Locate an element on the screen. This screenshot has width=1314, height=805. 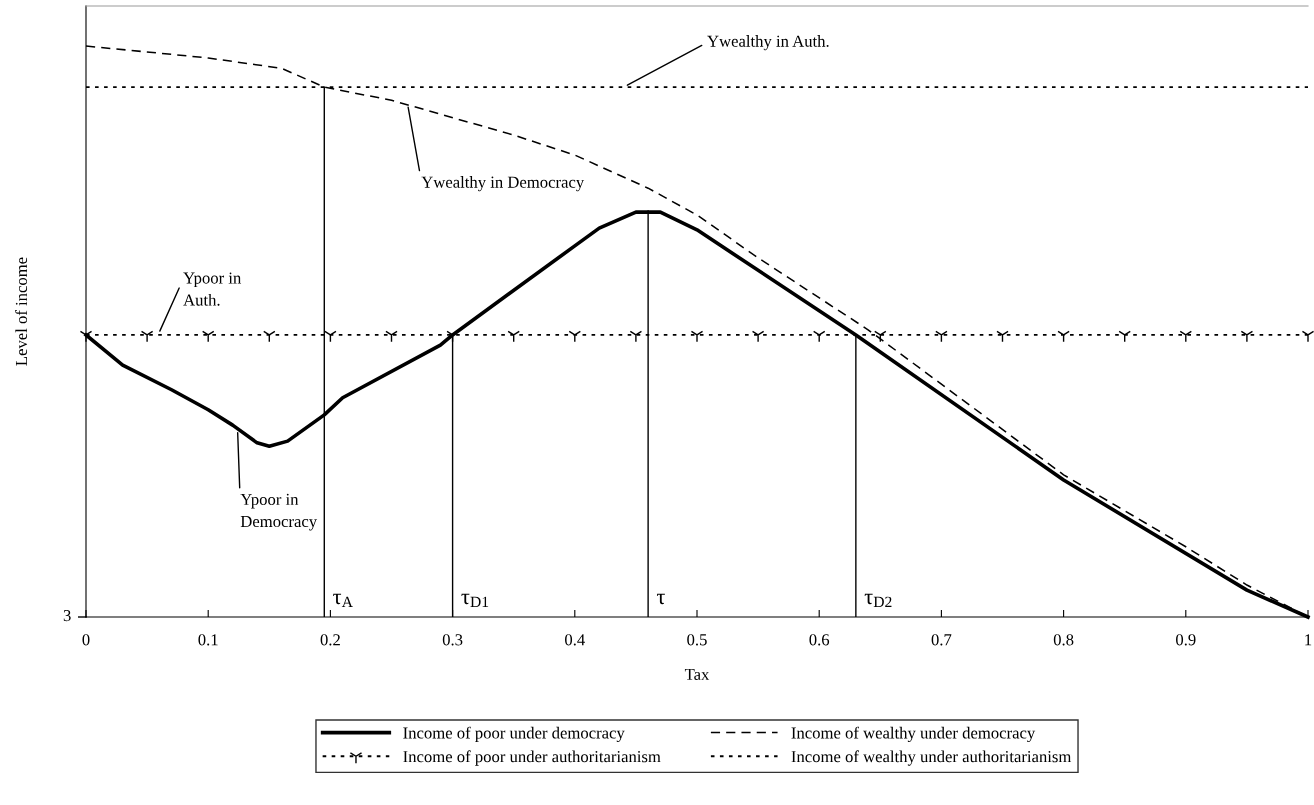
x-tick-label: 0.8 is located at coordinates (1063, 640).